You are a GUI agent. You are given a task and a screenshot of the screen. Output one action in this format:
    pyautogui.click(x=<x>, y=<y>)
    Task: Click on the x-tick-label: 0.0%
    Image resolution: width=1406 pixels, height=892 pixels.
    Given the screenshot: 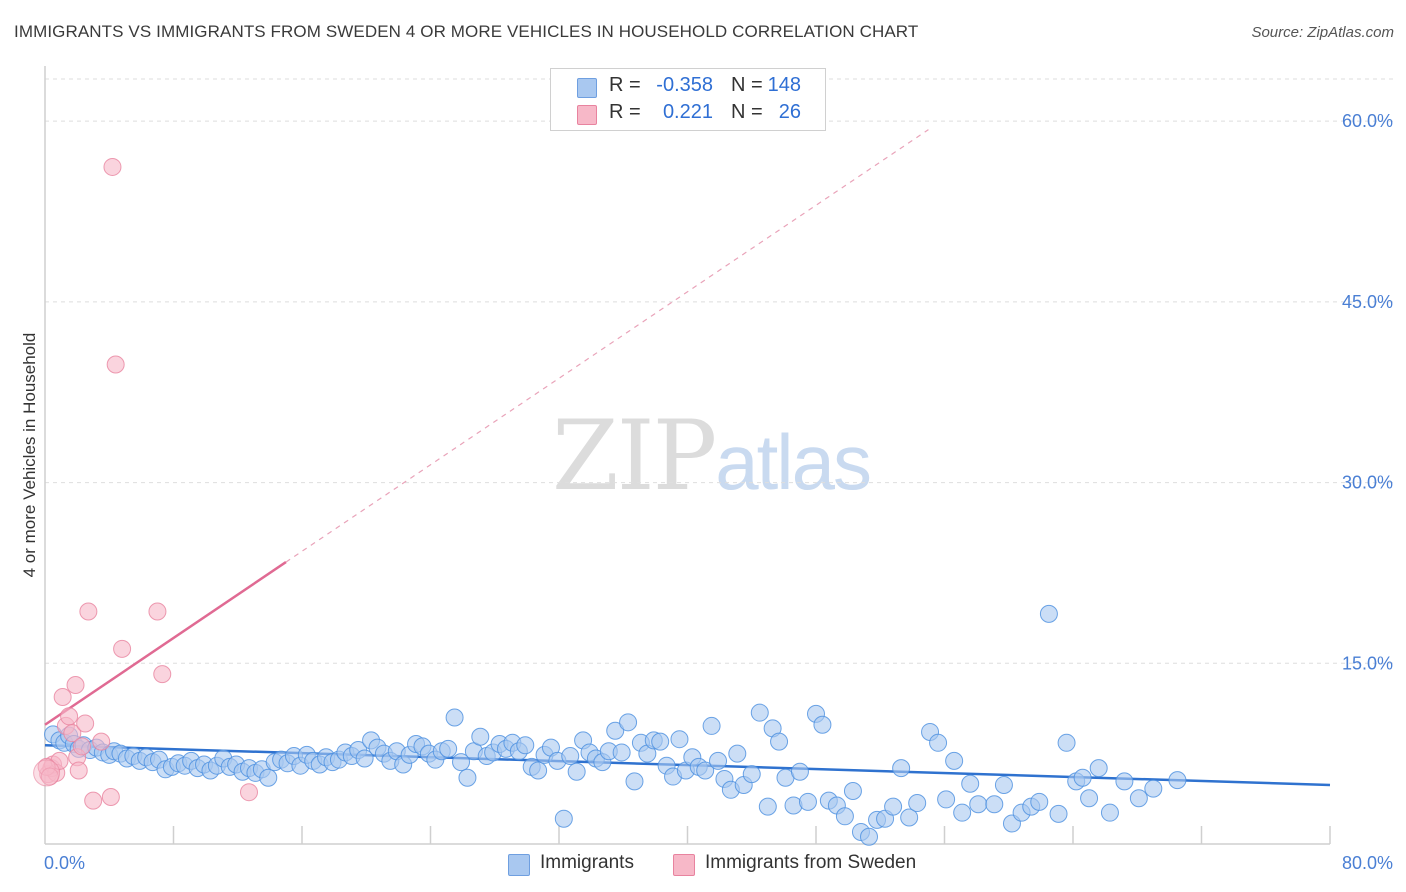 What is the action you would take?
    pyautogui.click(x=64, y=863)
    